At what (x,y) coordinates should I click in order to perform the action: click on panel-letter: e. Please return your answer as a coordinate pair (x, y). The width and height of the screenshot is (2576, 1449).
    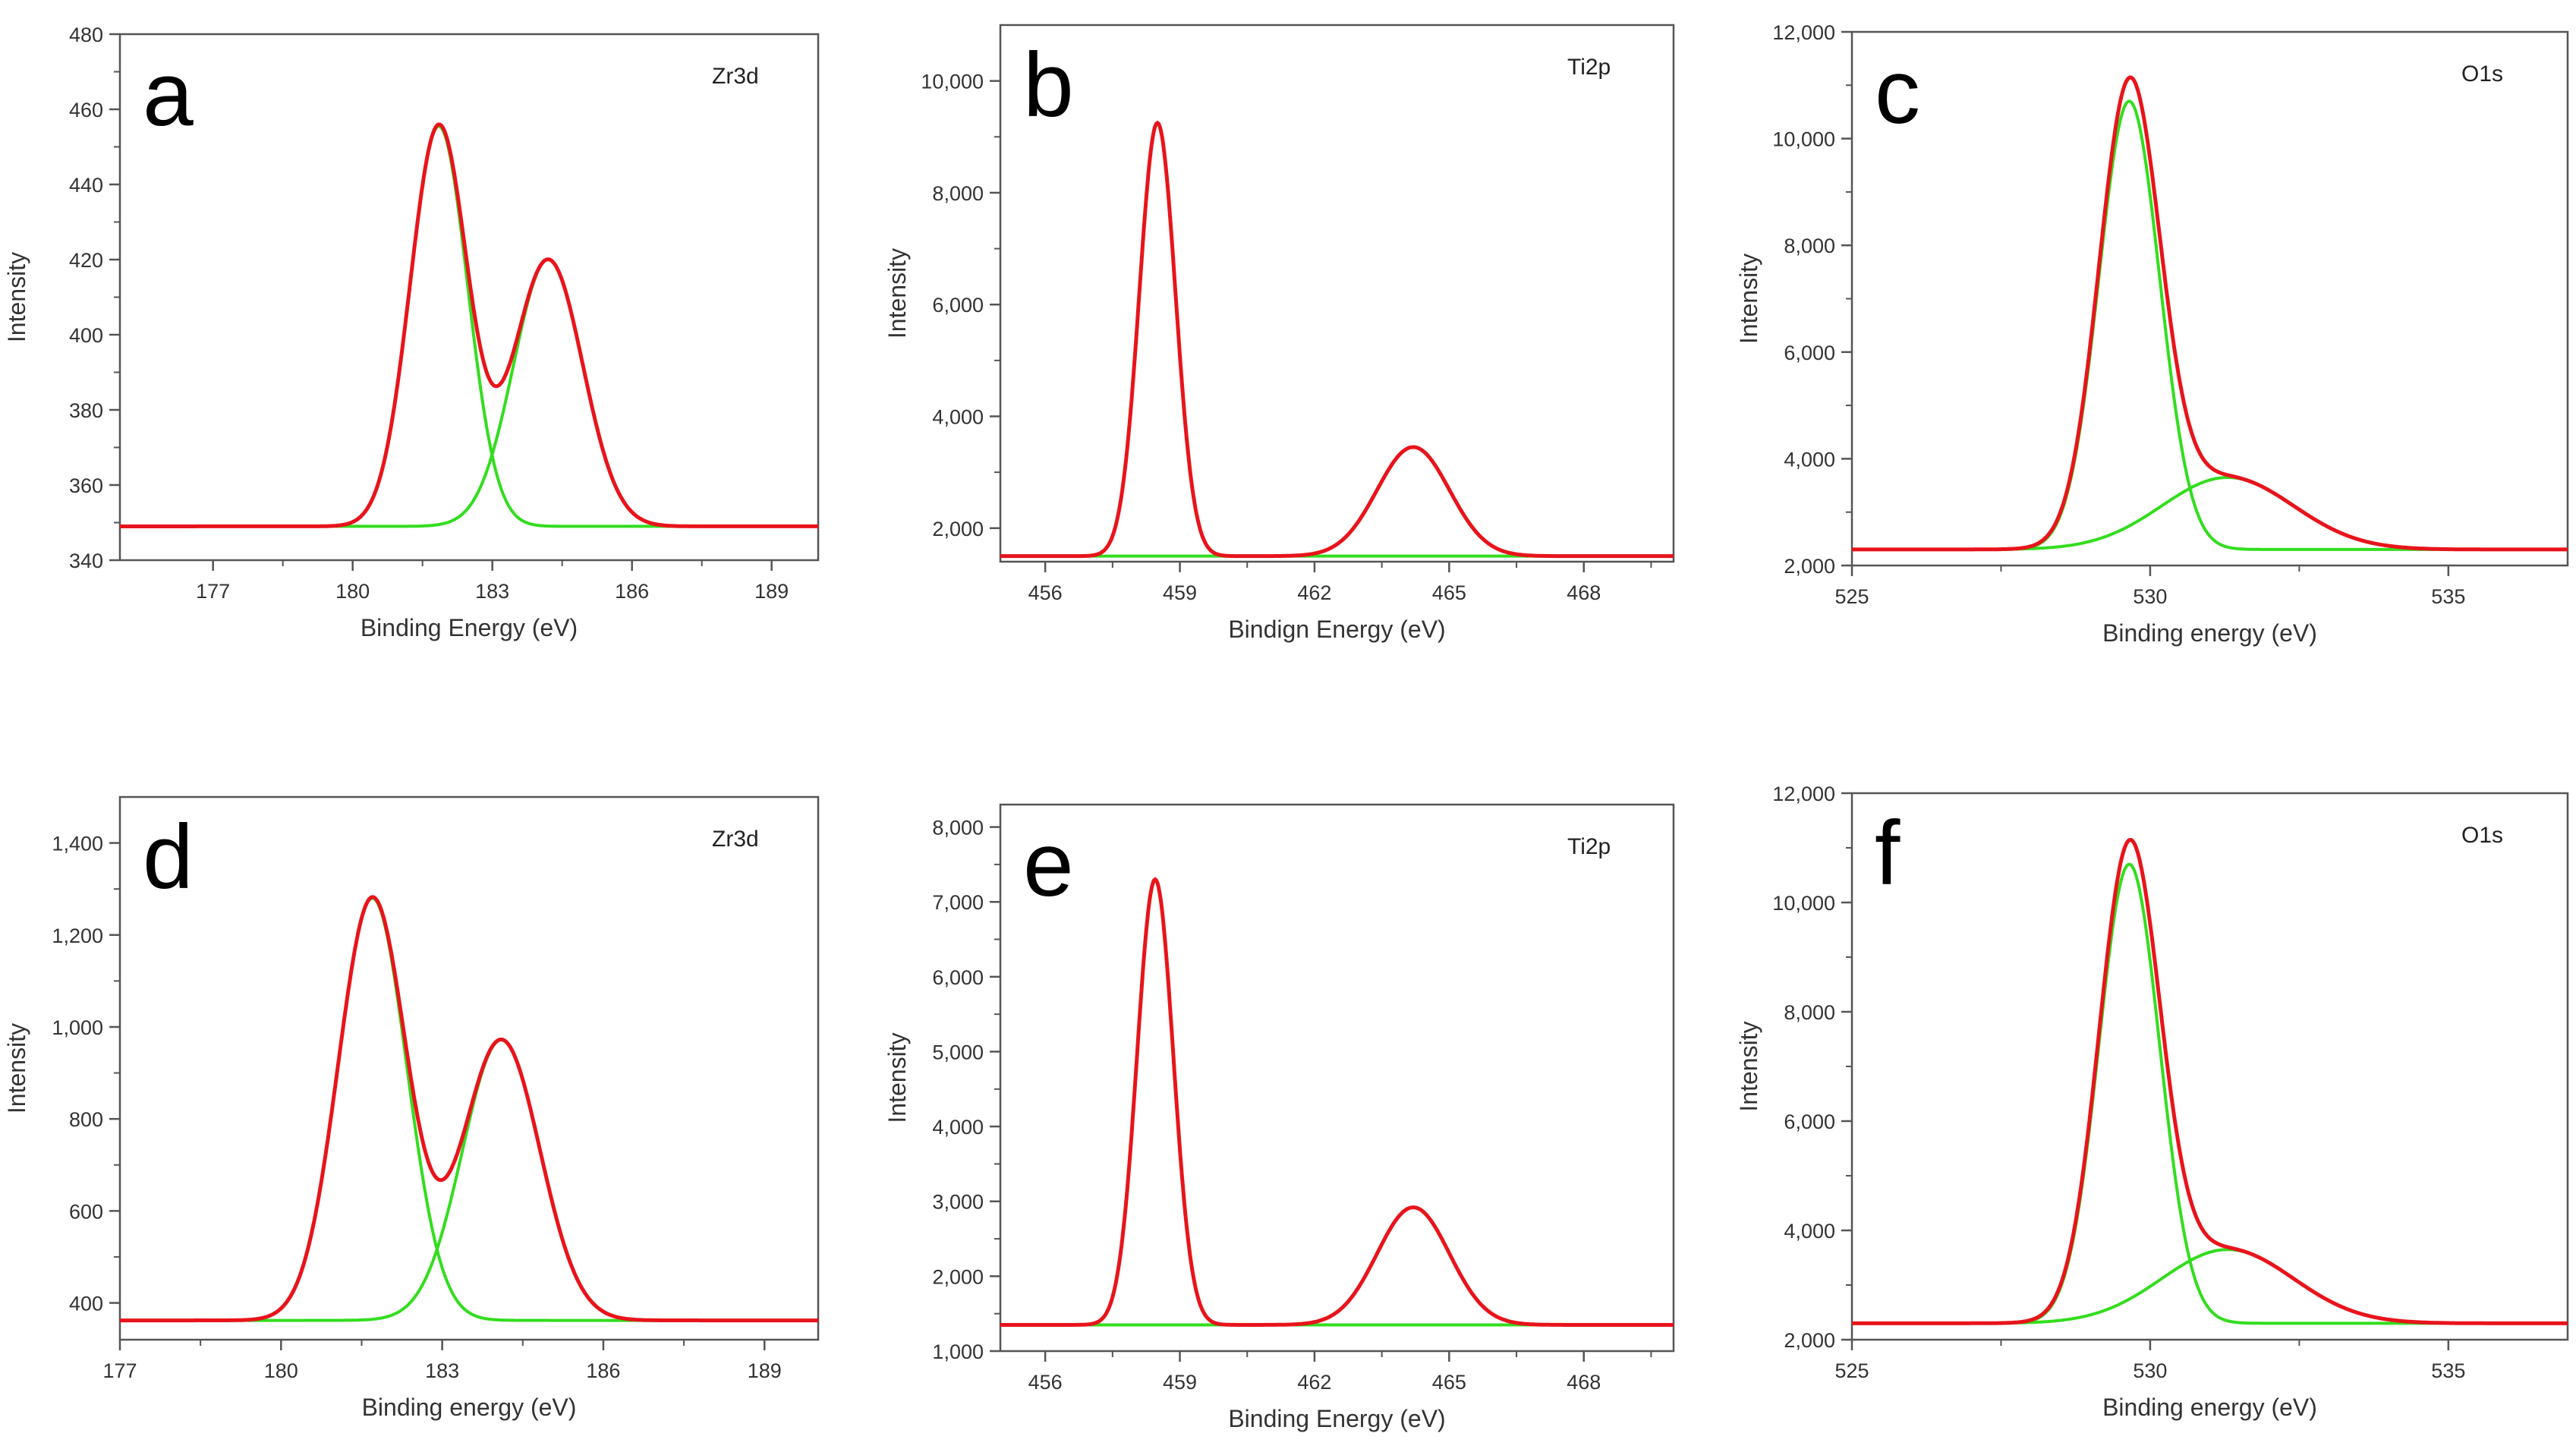
    Looking at the image, I should click on (1048, 864).